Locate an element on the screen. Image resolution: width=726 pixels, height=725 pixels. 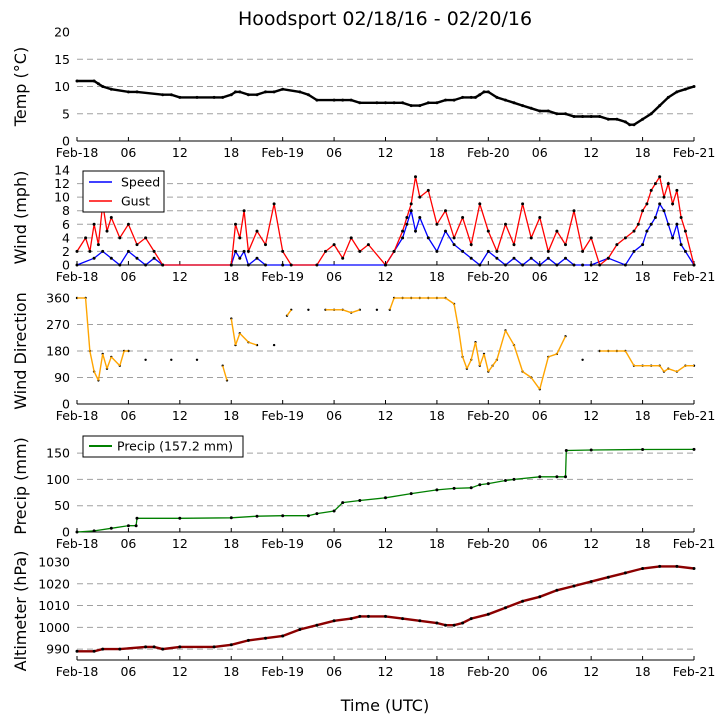
wind-legend: Speed Gust is located at coordinates (123, 191).